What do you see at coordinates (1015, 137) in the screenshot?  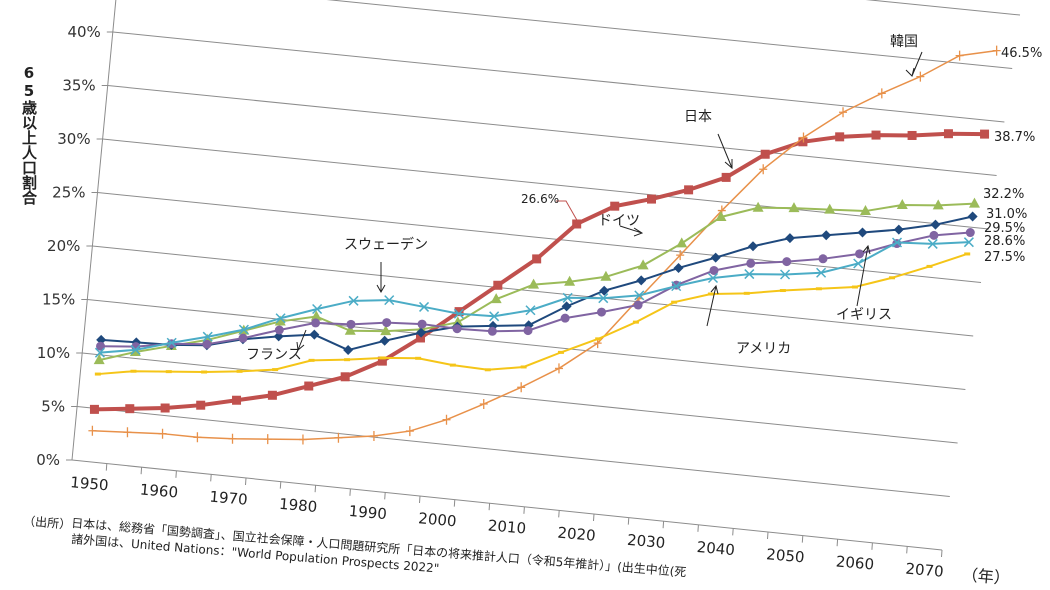 I see `end-label-japan: 38.7%` at bounding box center [1015, 137].